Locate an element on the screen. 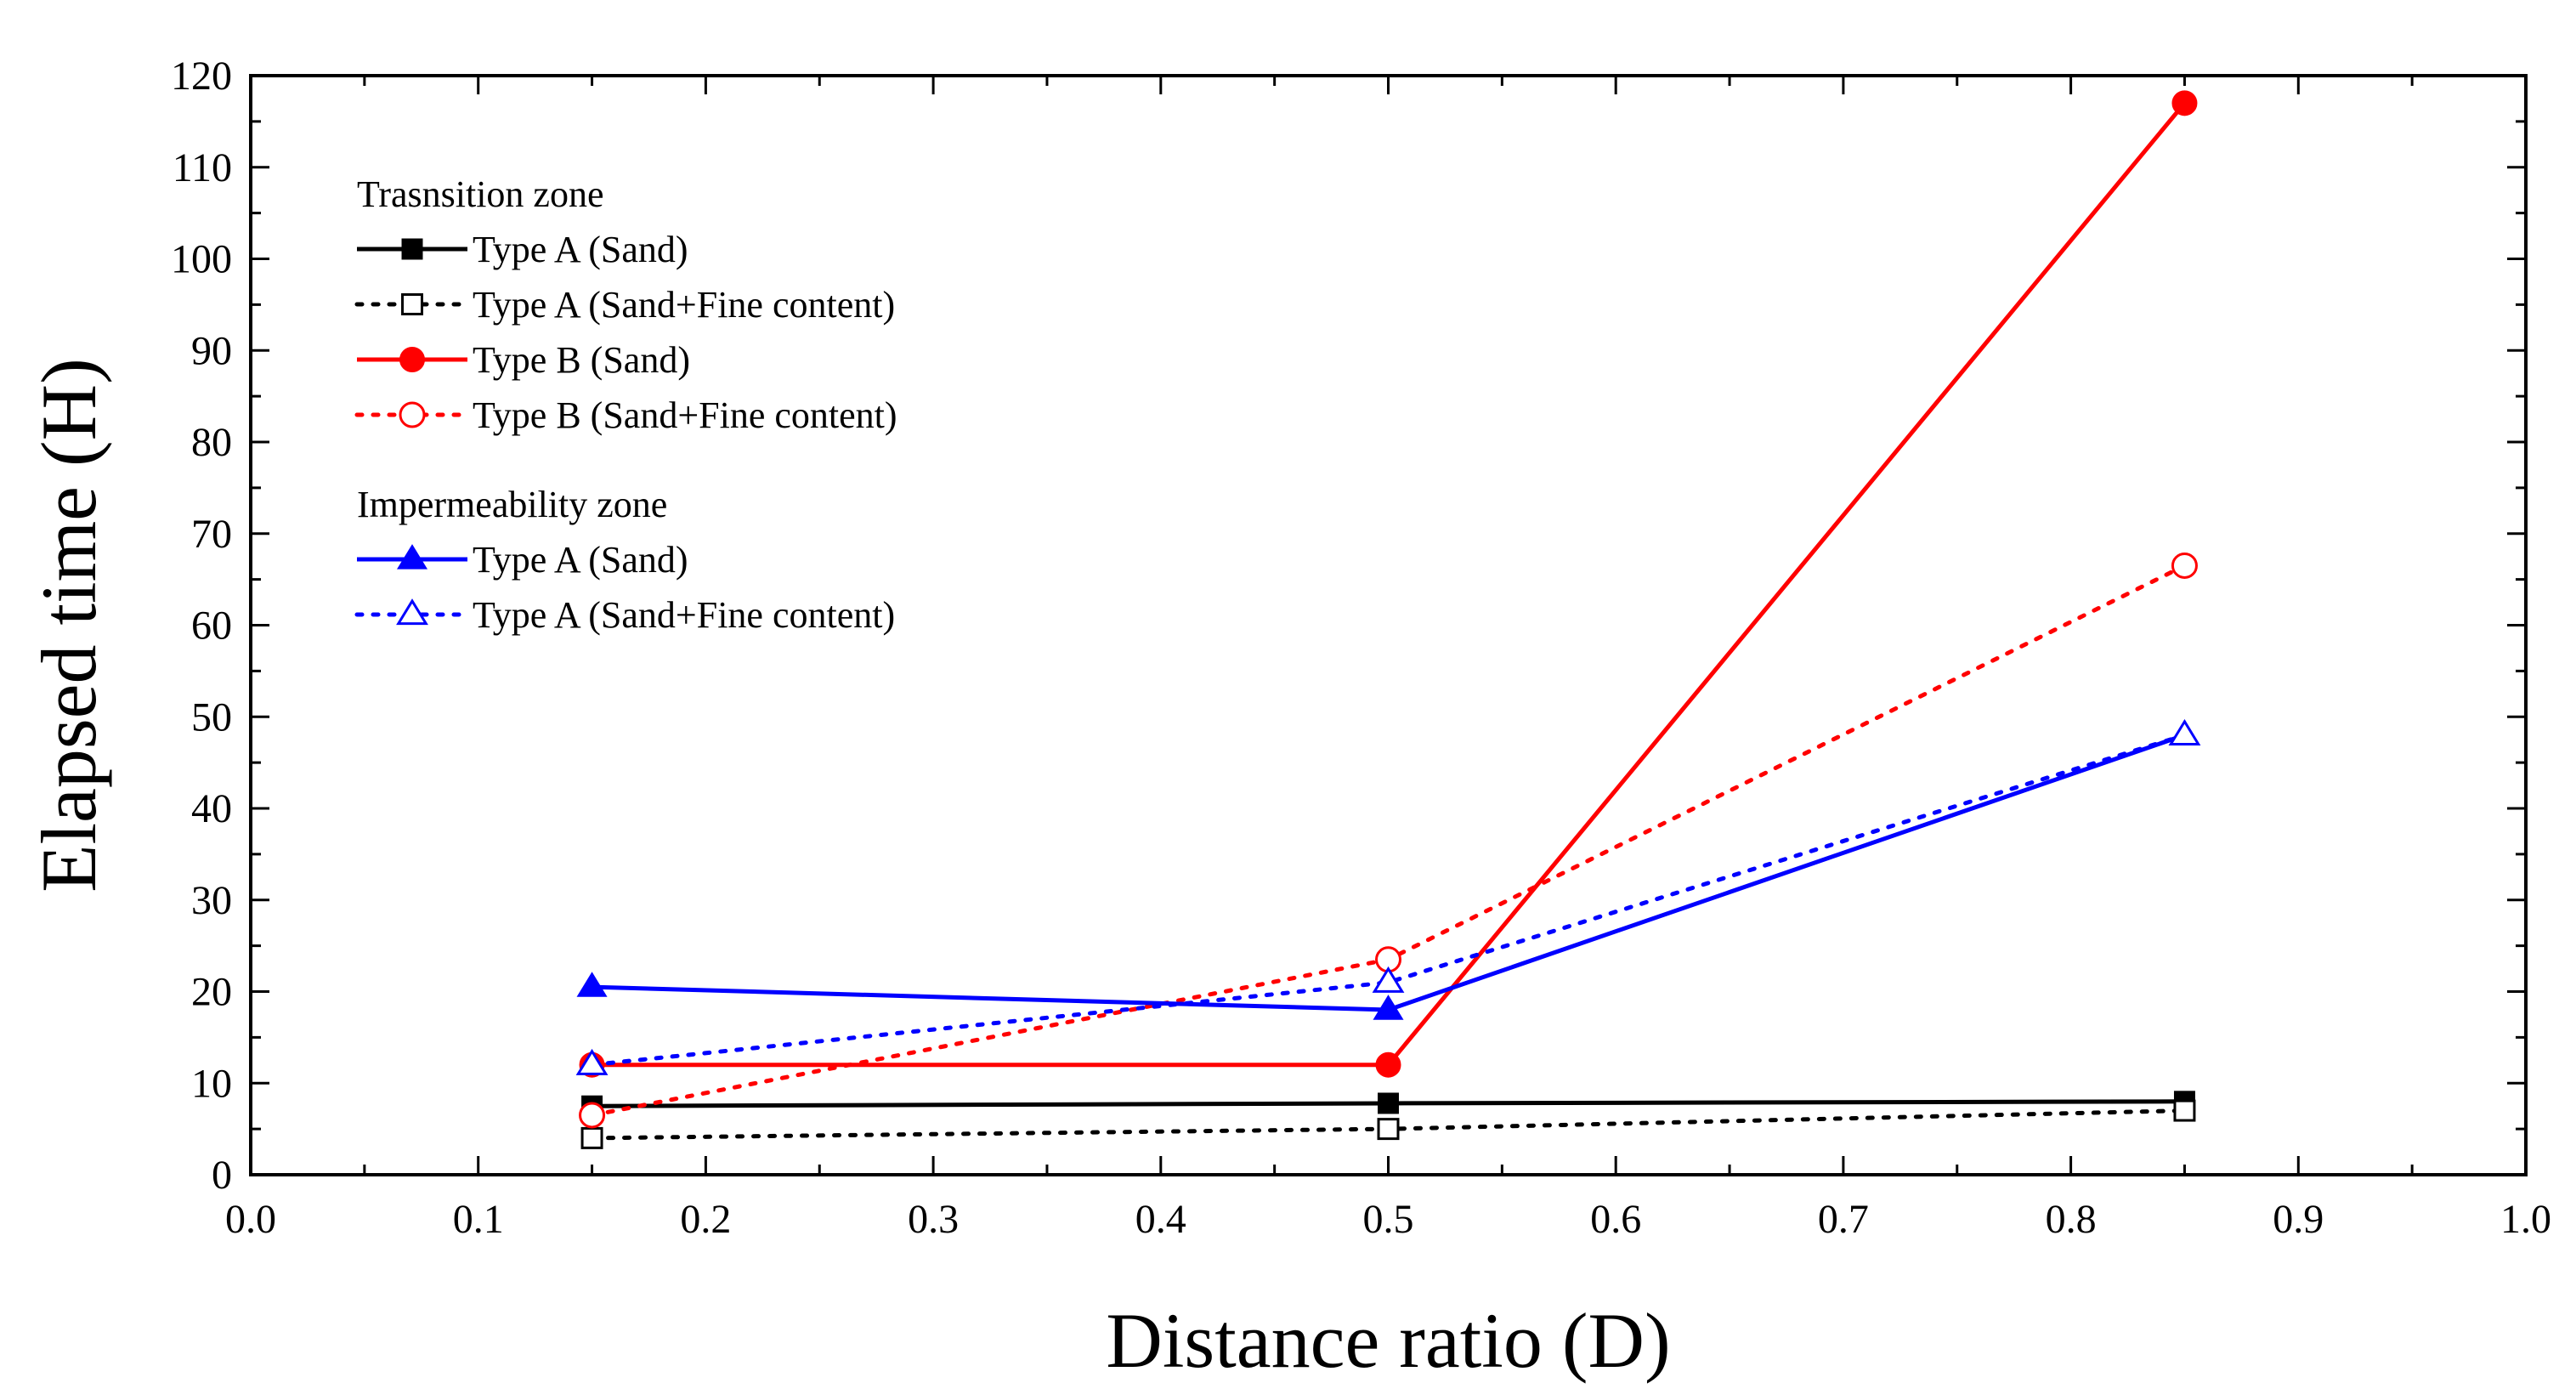  y-tick-label: 50 is located at coordinates (211, 717).